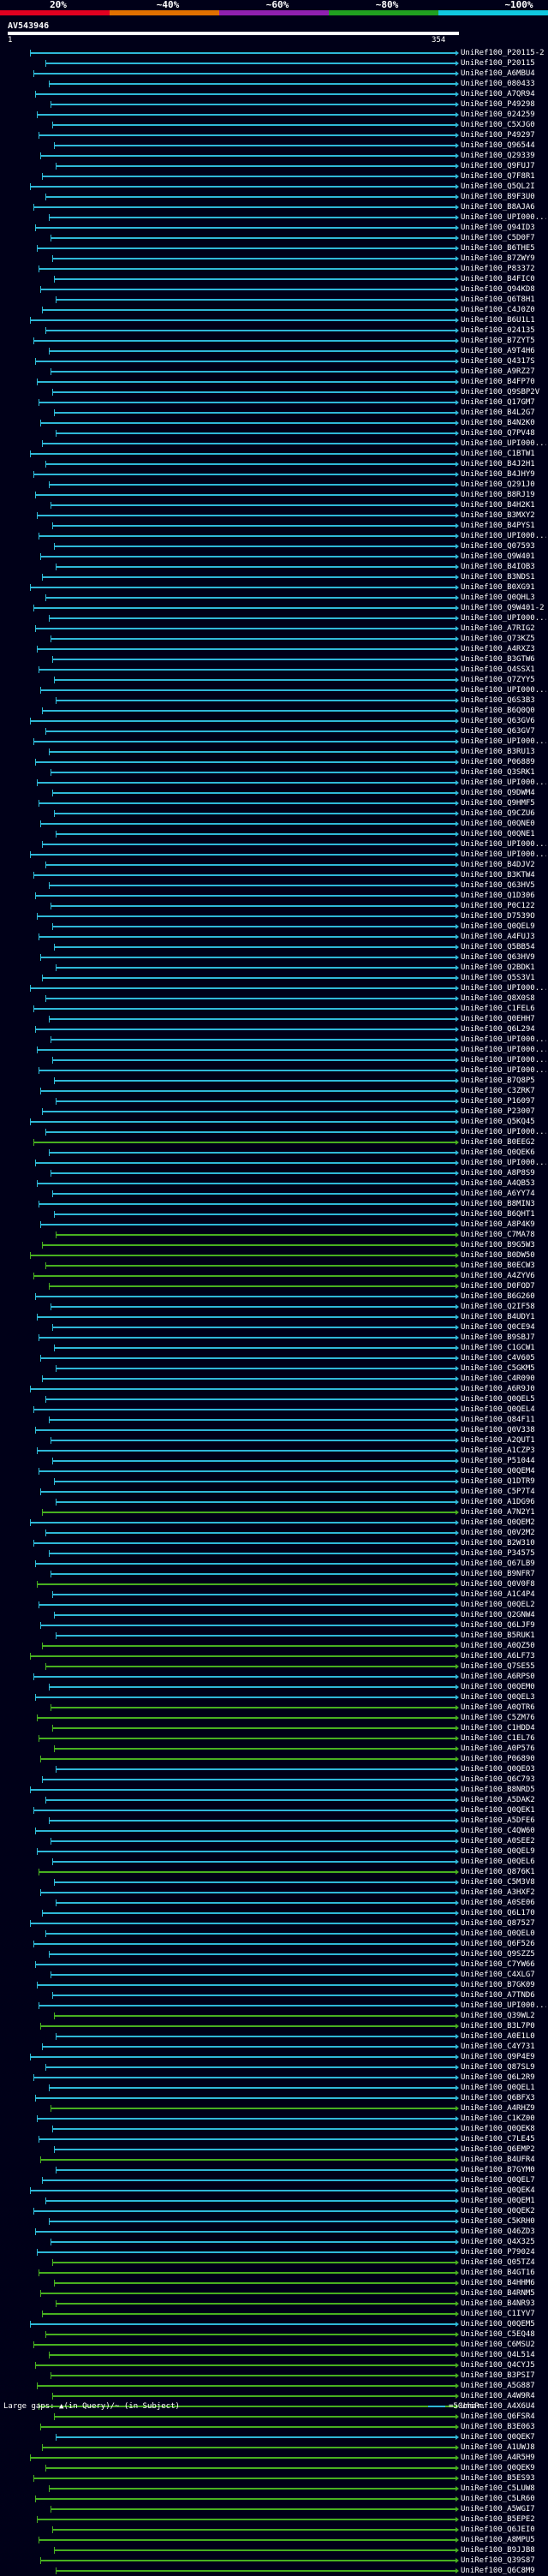 The width and height of the screenshot is (548, 2576). What do you see at coordinates (498, 176) in the screenshot?
I see `hit-label-link: UniRef100_Q7F8R1` at bounding box center [498, 176].